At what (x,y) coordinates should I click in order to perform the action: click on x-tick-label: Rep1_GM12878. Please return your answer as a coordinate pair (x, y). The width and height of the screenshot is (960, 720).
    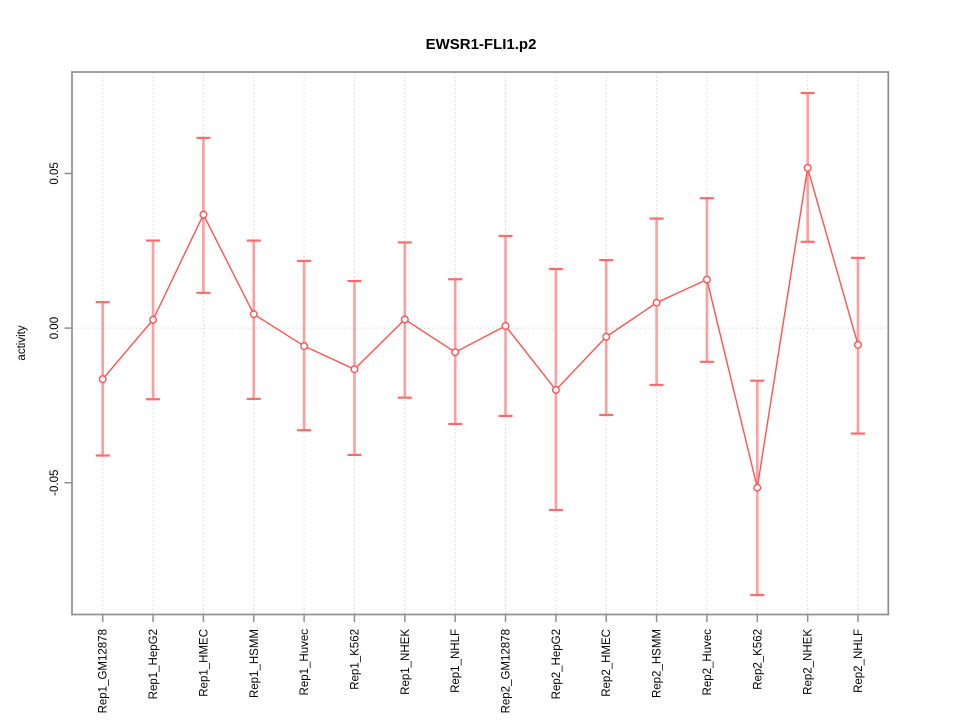
    Looking at the image, I should click on (104, 671).